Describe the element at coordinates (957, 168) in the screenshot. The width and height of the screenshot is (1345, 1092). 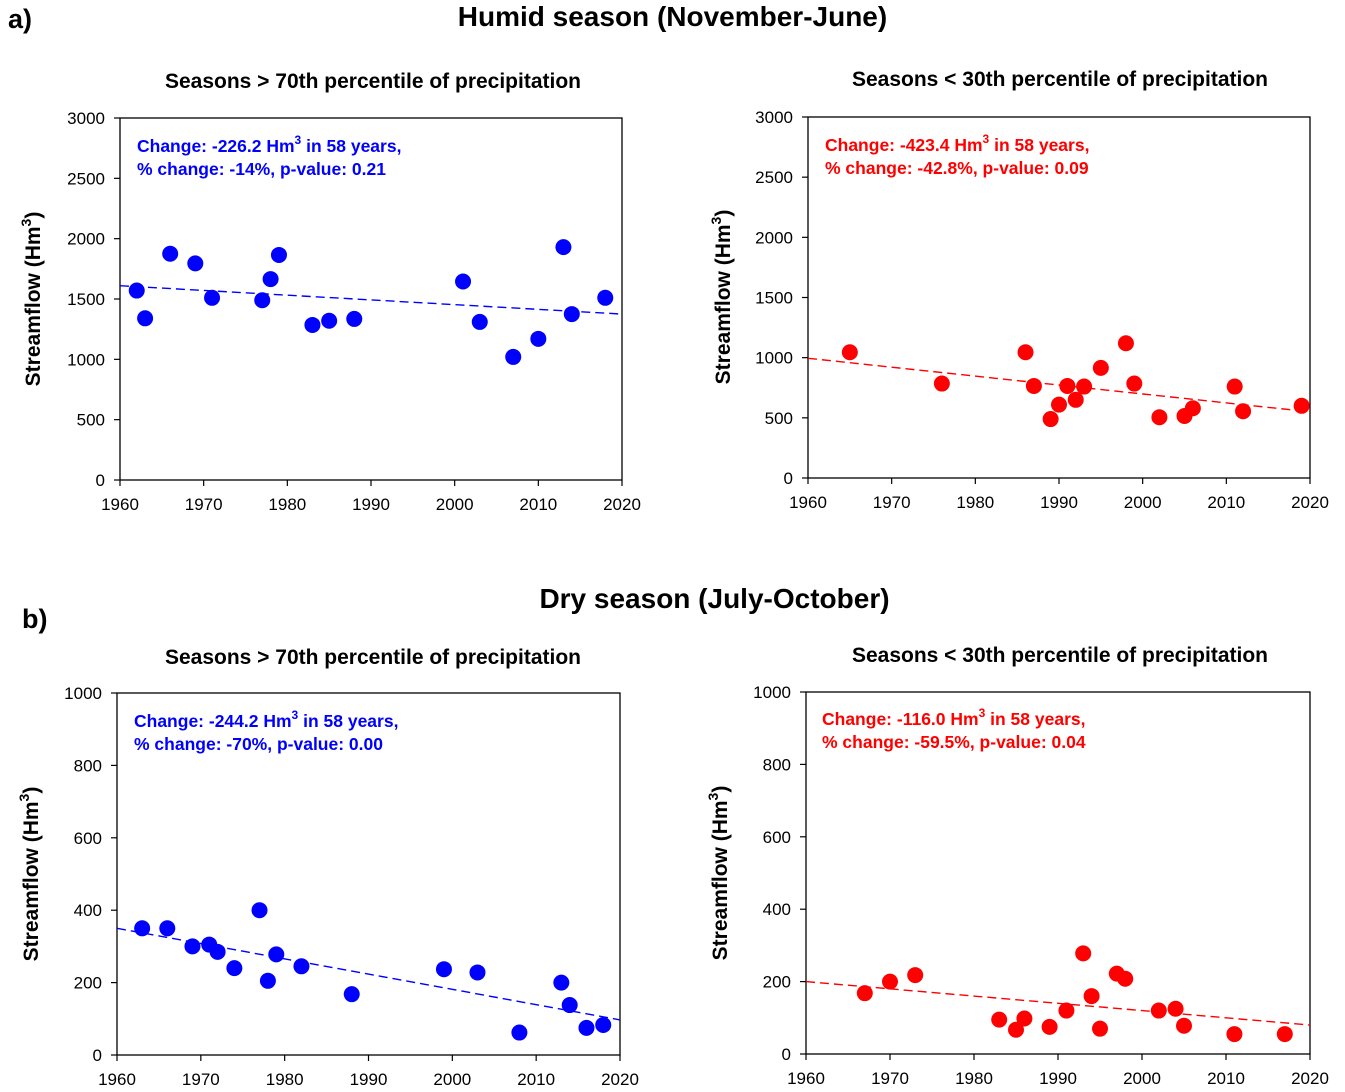
I see `annotation-line-2: % change: -42.8%, p-value: 0.09` at that location.